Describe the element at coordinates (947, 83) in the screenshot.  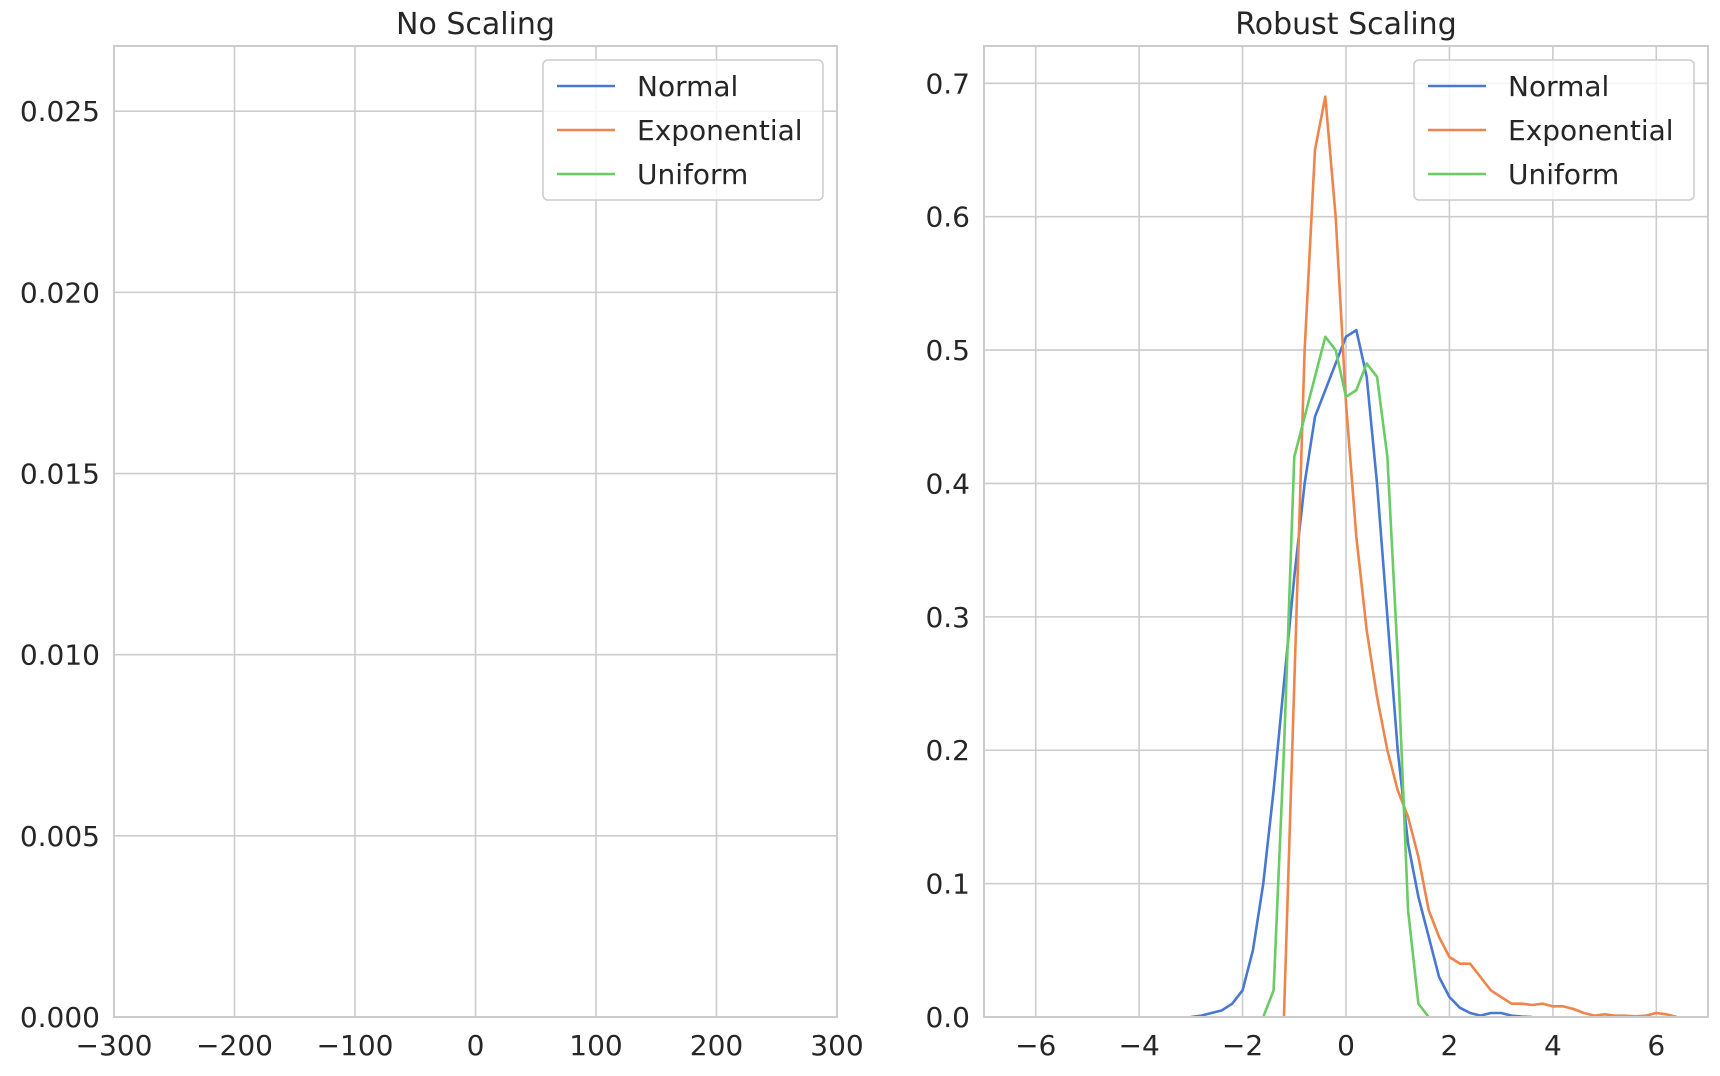
I see `y-tick-label: 0.7` at that location.